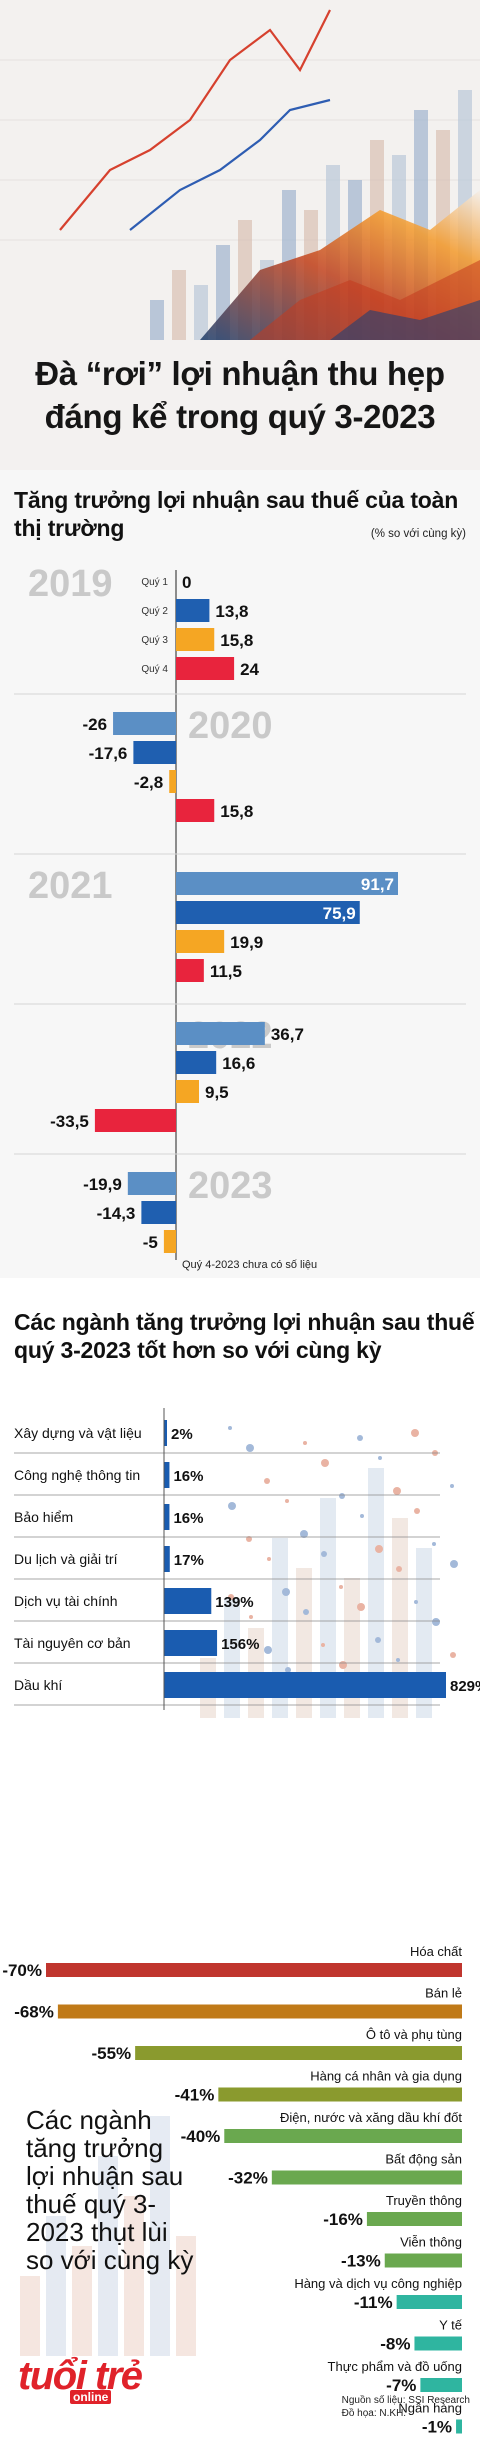 The height and width of the screenshot is (2450, 480). Describe the element at coordinates (230, 1186) in the screenshot. I see `year-label: 2023` at that location.